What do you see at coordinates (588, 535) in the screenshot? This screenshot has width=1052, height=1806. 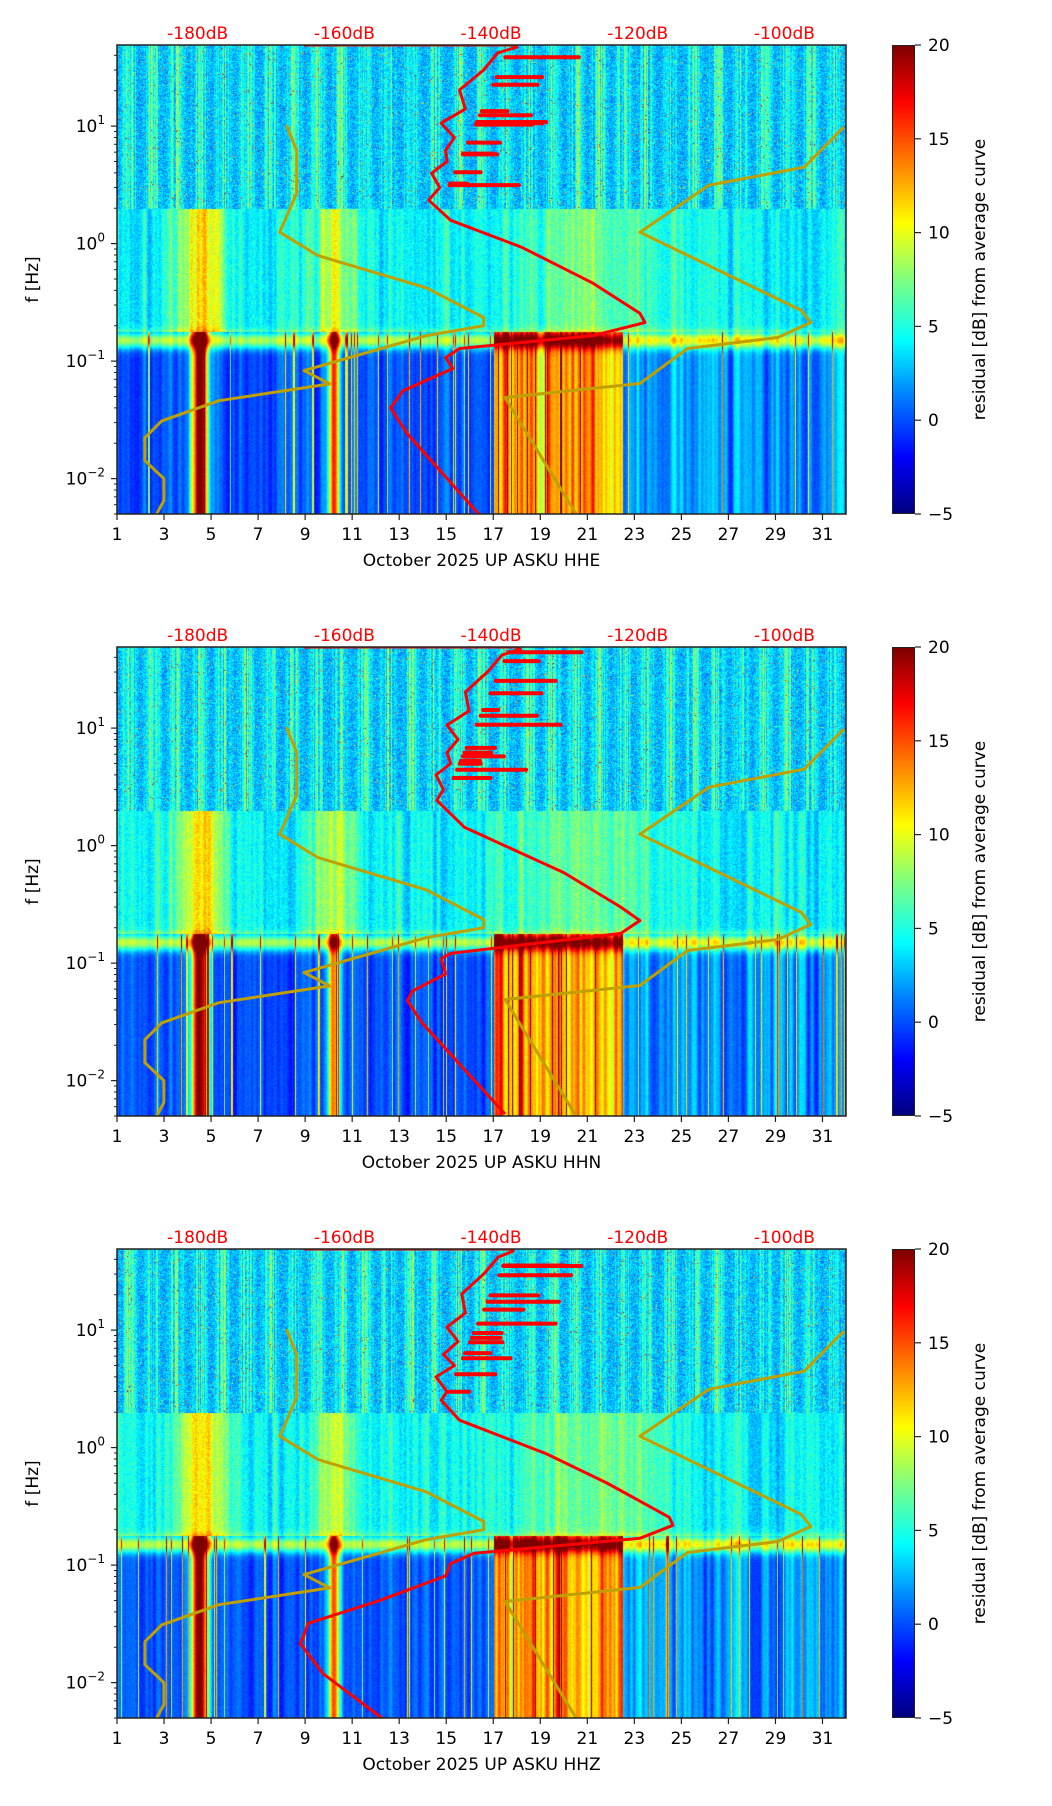 I see `x-tick-label: 21` at bounding box center [588, 535].